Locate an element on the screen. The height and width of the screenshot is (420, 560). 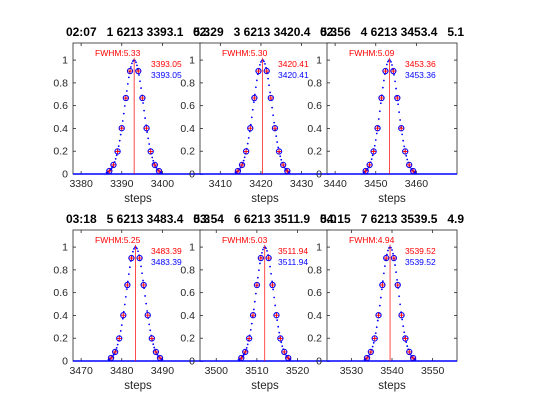
peak-fit-label: 3420.41 is located at coordinates (293, 64).